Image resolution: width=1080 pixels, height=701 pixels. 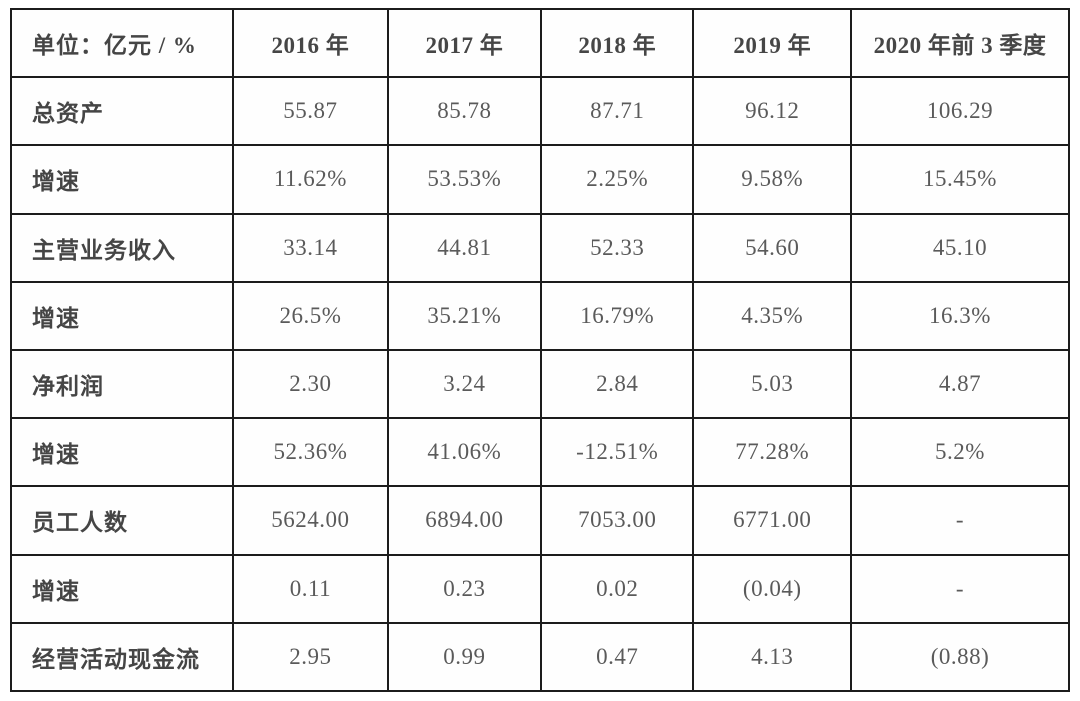 I want to click on value-cell: 4.13, so click(x=772, y=657).